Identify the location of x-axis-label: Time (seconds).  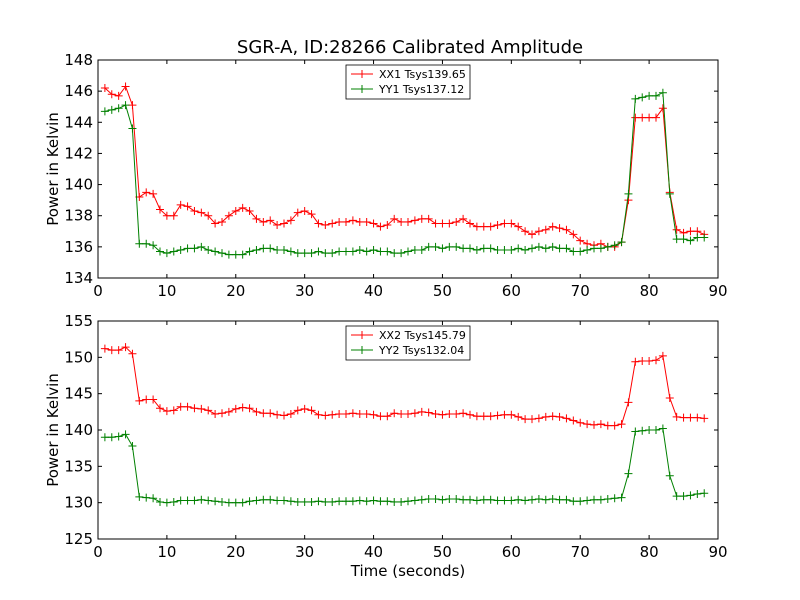
(408, 571).